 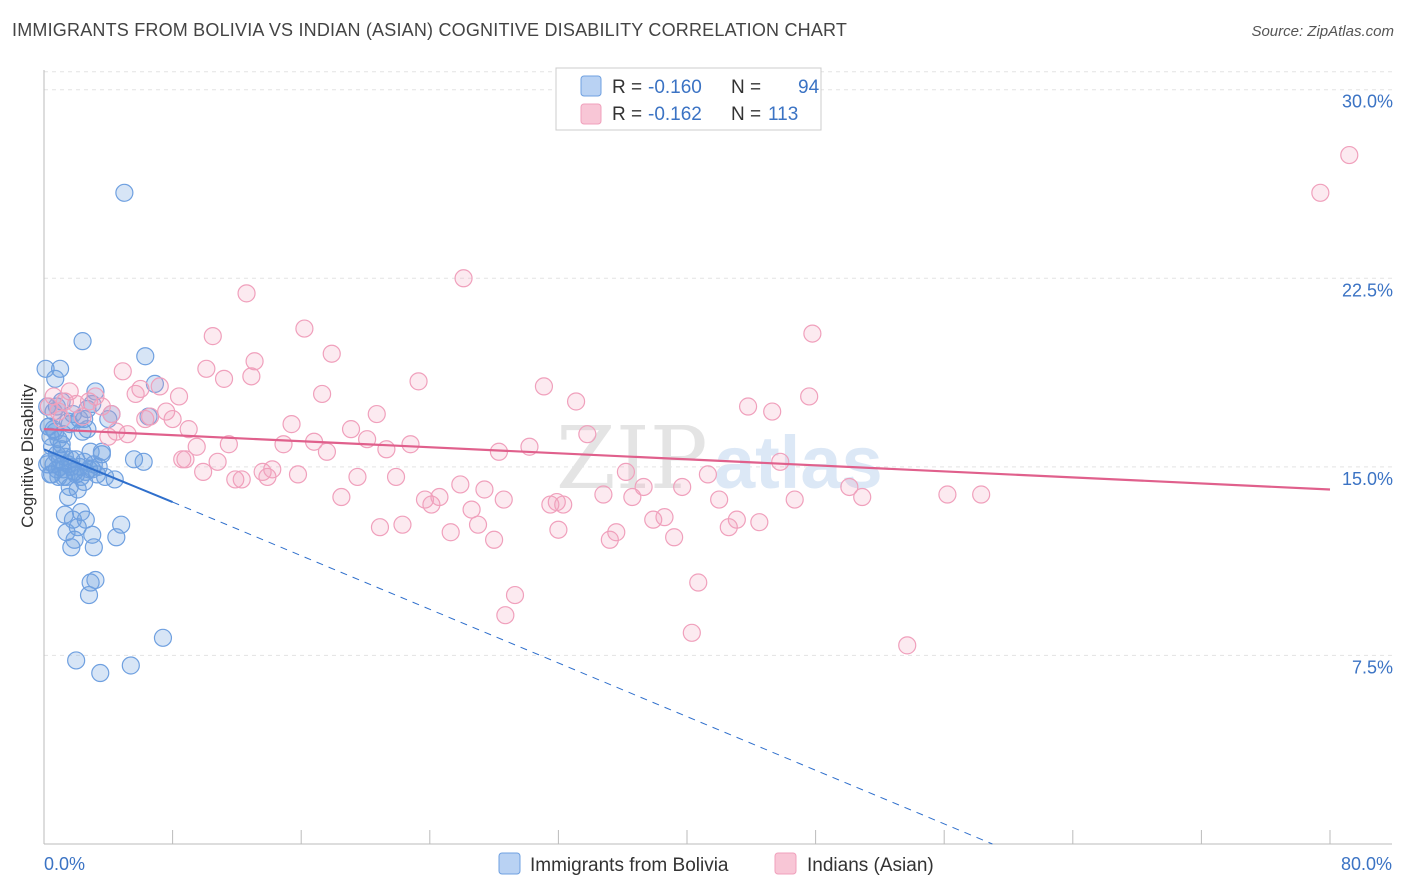 What do you see at coordinates (1367, 102) in the screenshot?
I see `y-tick-label-3: 30.0%` at bounding box center [1367, 102].